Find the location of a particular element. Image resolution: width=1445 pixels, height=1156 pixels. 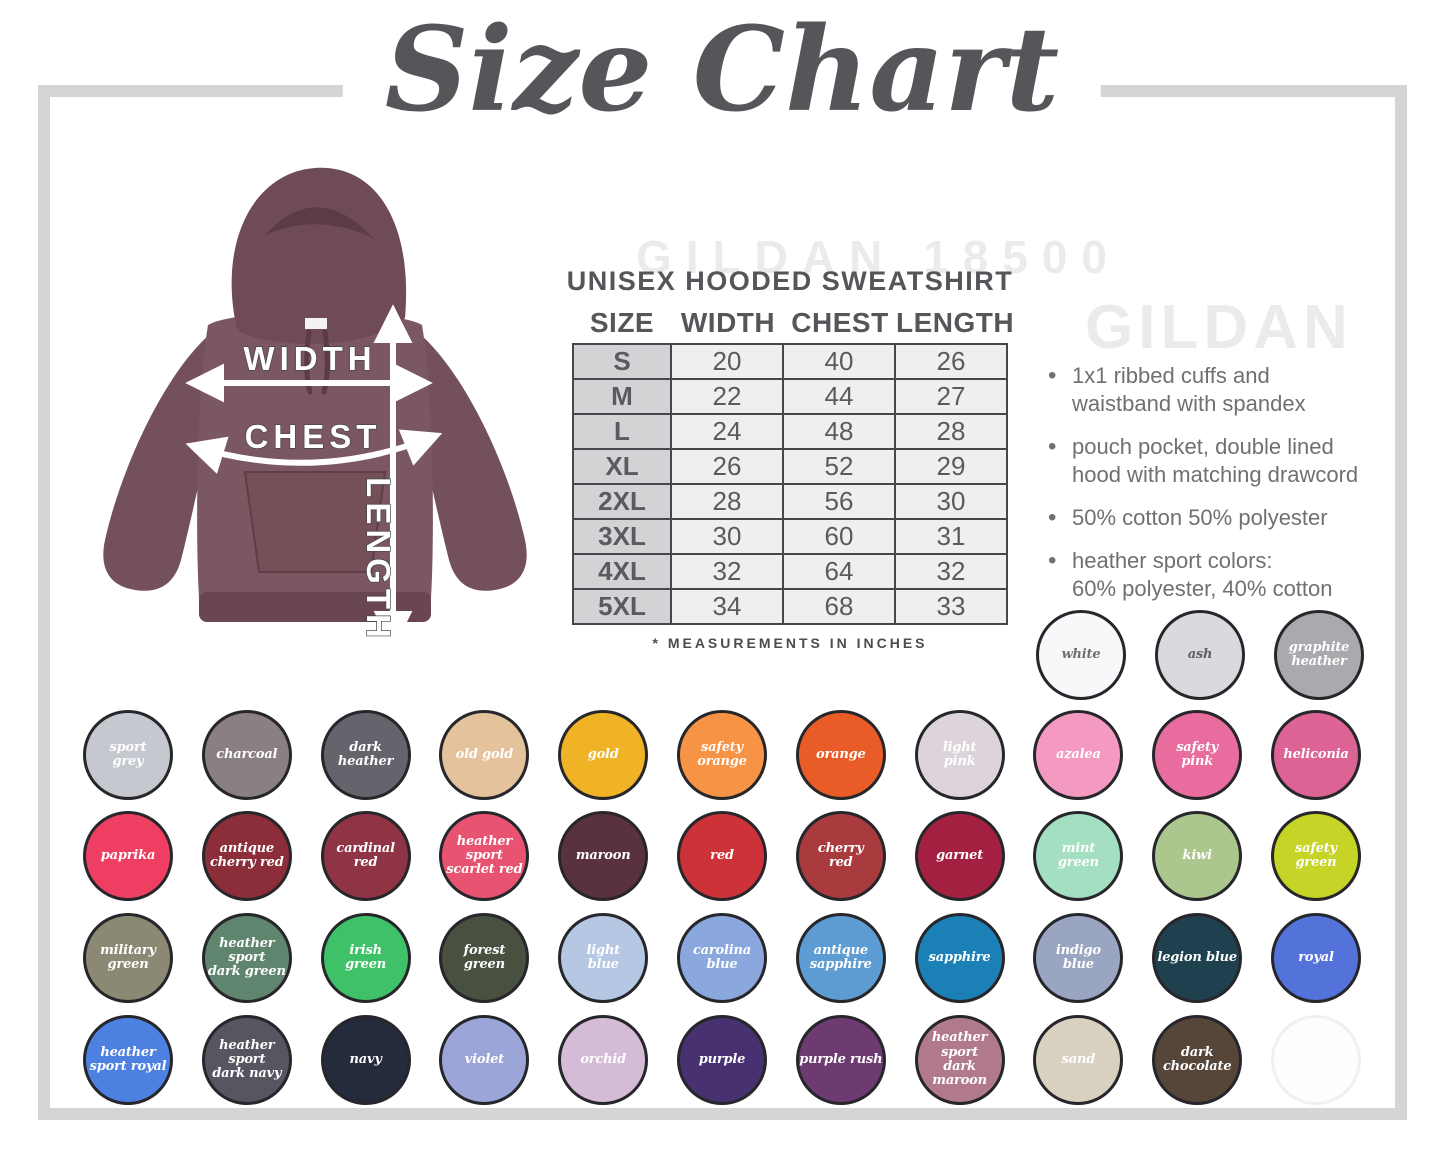

feature-text: 50% cotton 50% polyester is located at coordinates (1200, 517).